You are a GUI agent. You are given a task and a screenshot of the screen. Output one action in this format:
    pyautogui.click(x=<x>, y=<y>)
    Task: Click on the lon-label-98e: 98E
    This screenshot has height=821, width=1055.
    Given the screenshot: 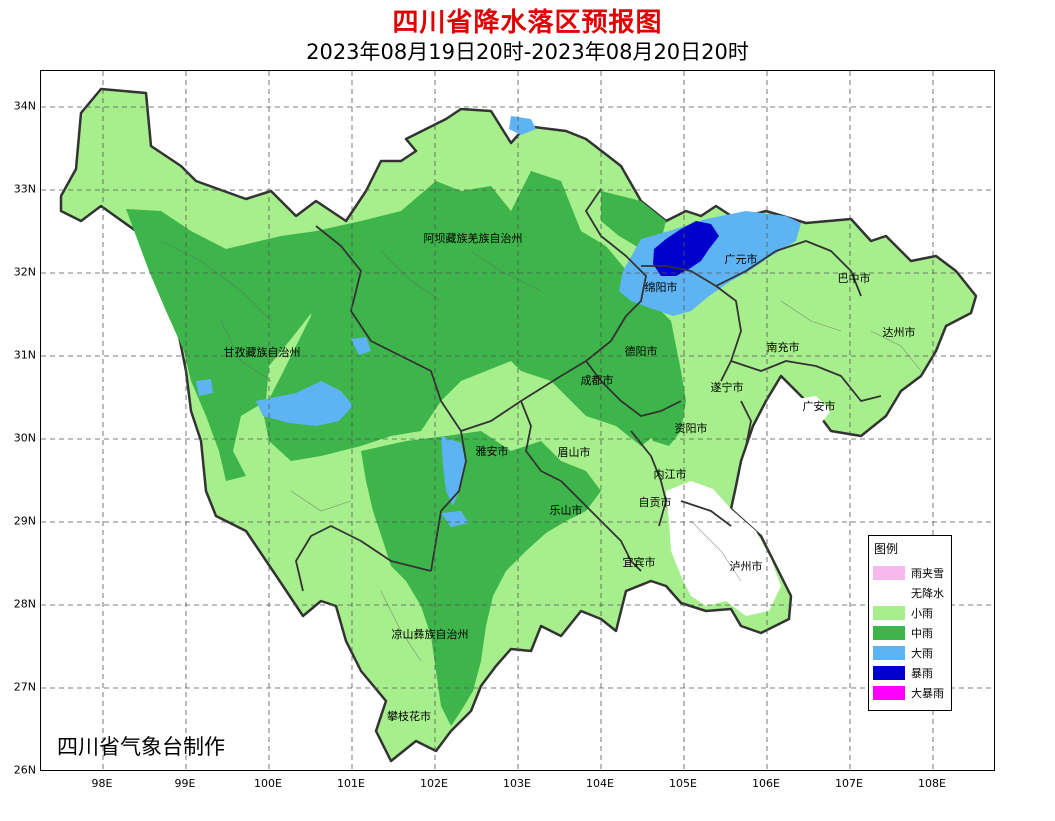 What is the action you would take?
    pyautogui.click(x=102, y=783)
    